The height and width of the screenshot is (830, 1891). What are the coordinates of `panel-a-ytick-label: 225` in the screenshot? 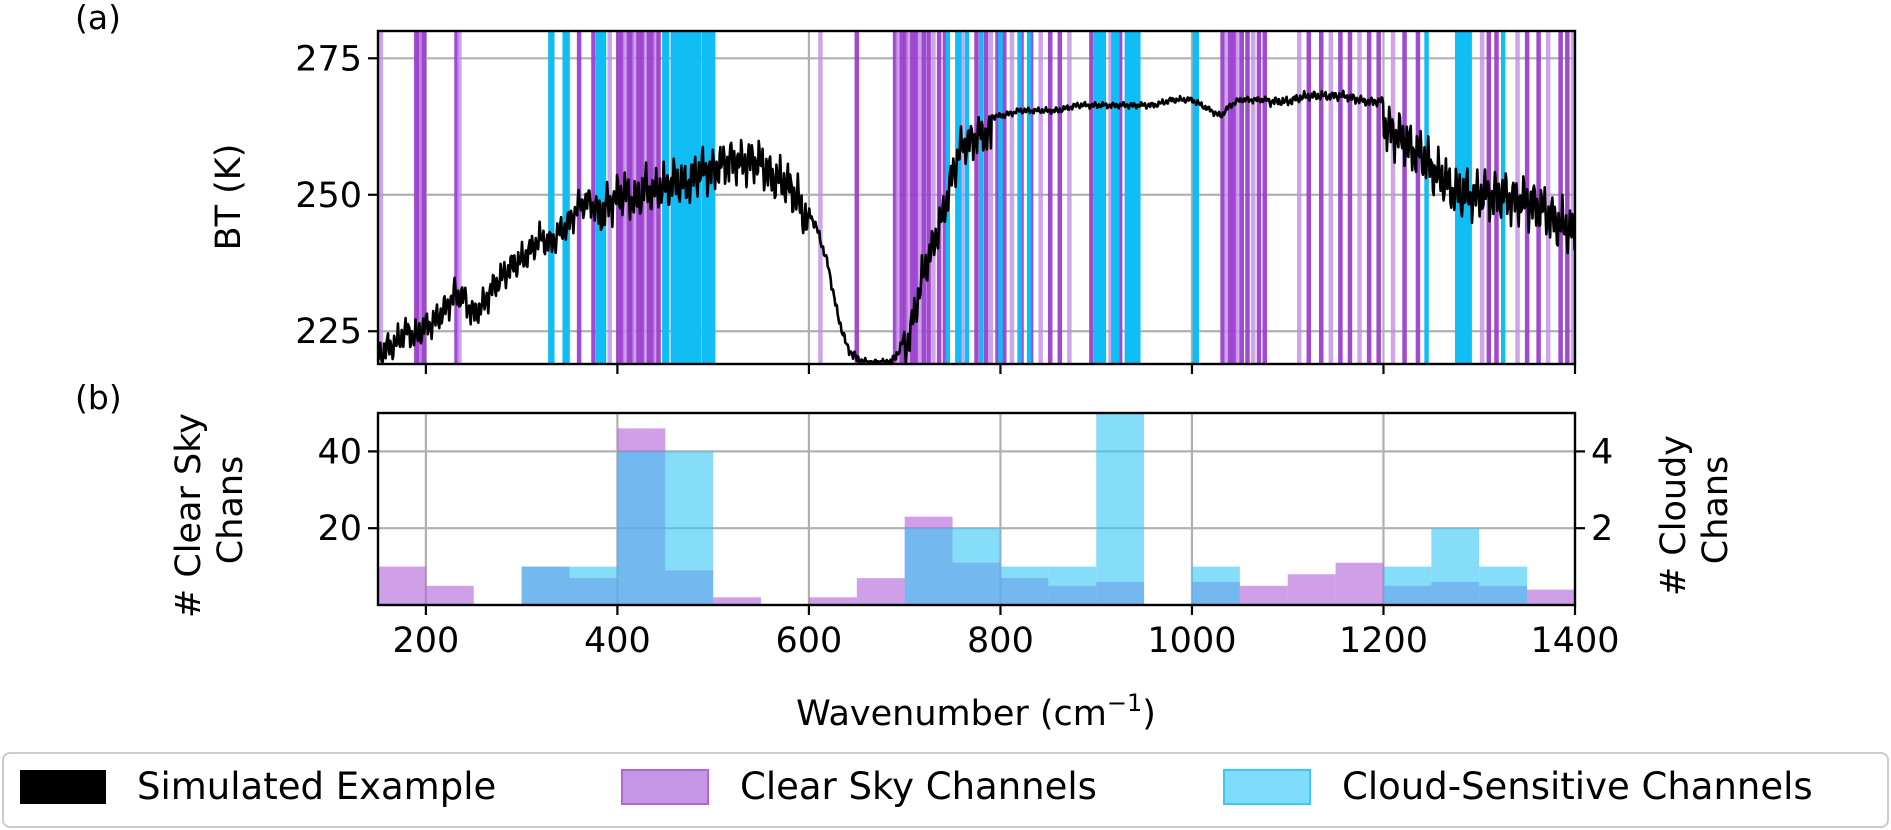 It's located at (328, 332).